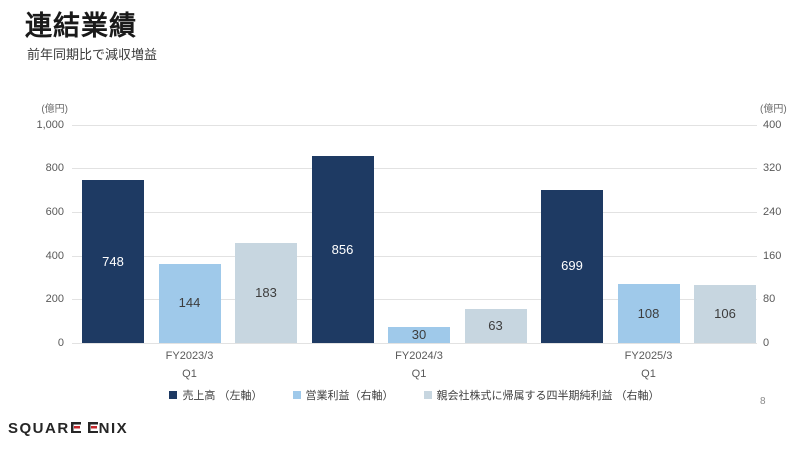  Describe the element at coordinates (54, 299) in the screenshot. I see `left-axis-tick: 200` at that location.